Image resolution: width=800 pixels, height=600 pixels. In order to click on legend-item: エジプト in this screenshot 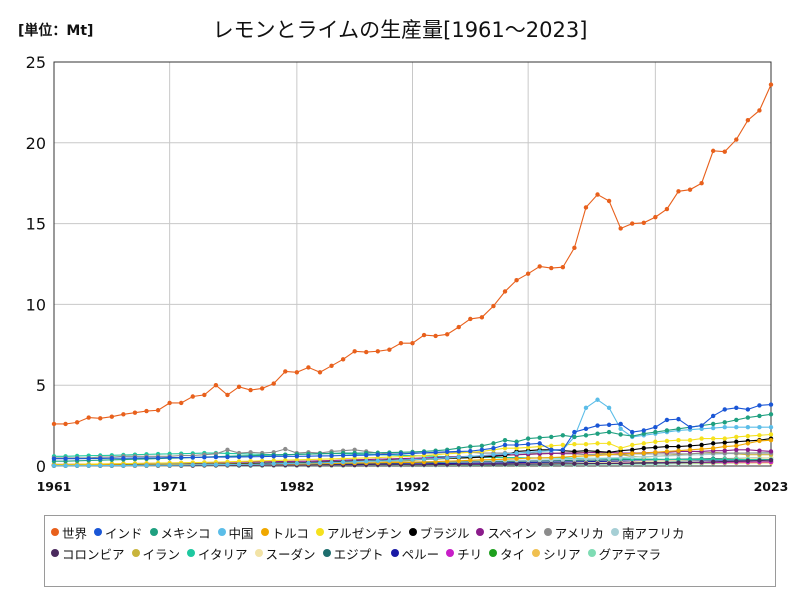, I will do `click(353, 553)`.